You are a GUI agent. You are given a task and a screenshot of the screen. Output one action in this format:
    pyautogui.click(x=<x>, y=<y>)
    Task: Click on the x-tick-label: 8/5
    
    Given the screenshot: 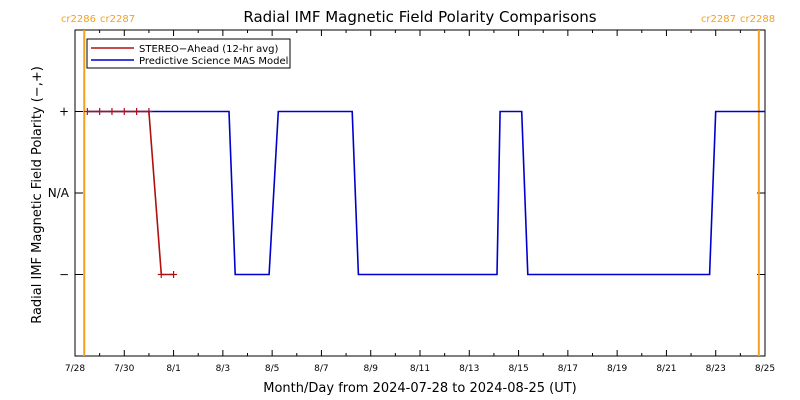 What is the action you would take?
    pyautogui.click(x=272, y=369)
    